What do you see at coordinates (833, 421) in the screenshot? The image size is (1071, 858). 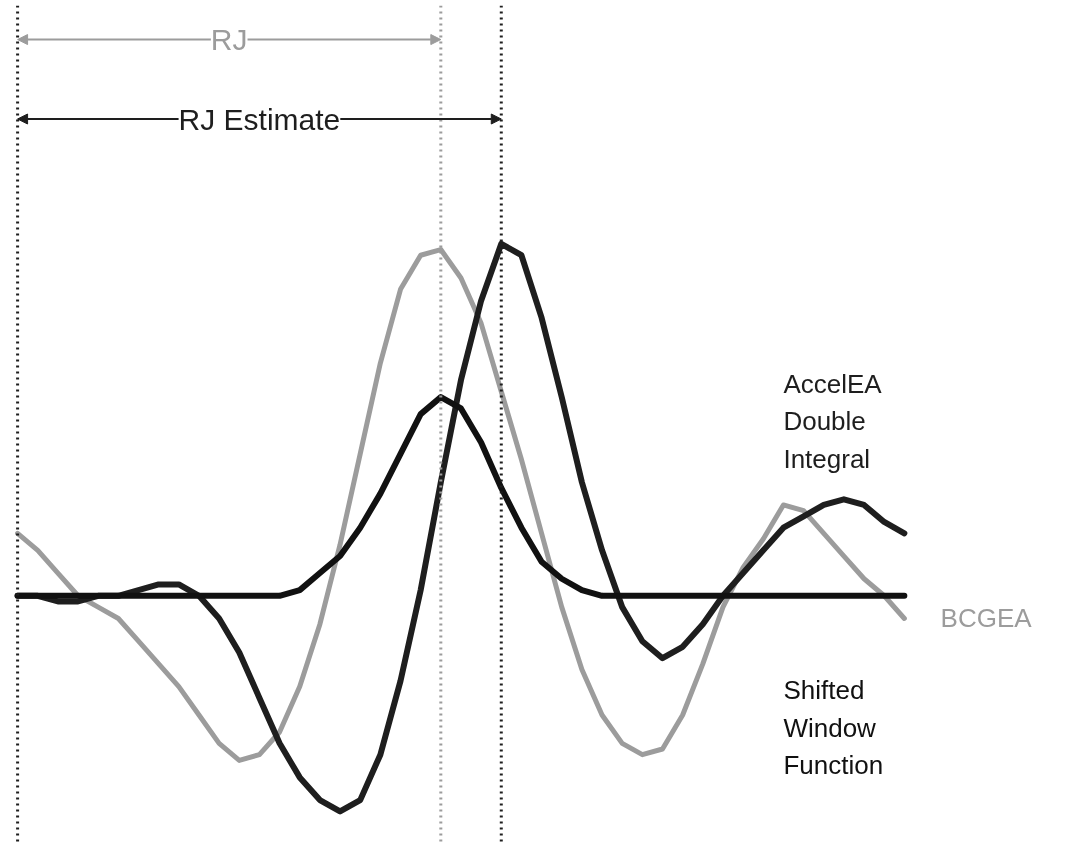 I see `series-label: AccelEA Double Integral` at bounding box center [833, 421].